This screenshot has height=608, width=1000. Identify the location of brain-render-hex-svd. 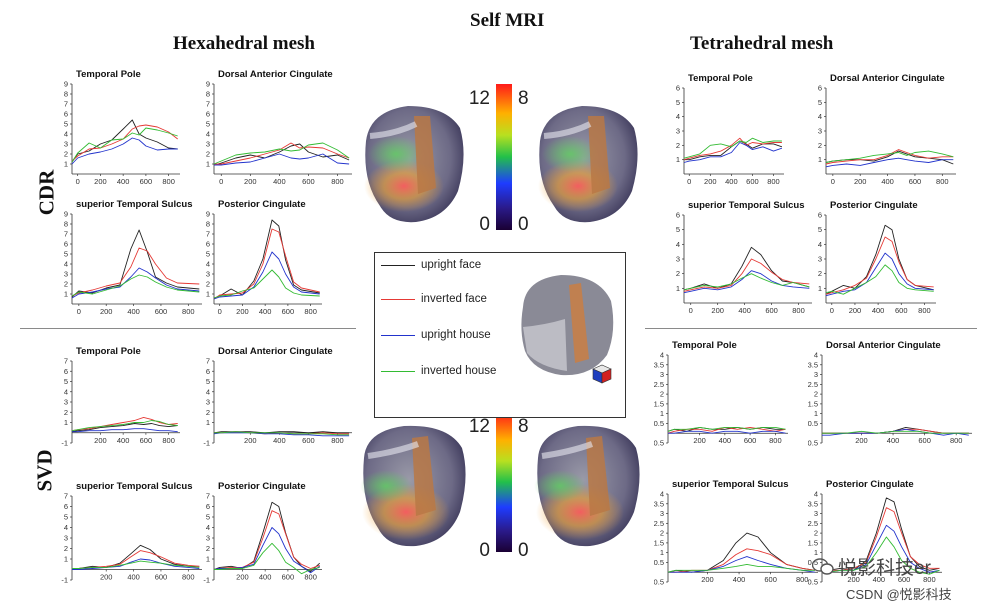
(413, 486).